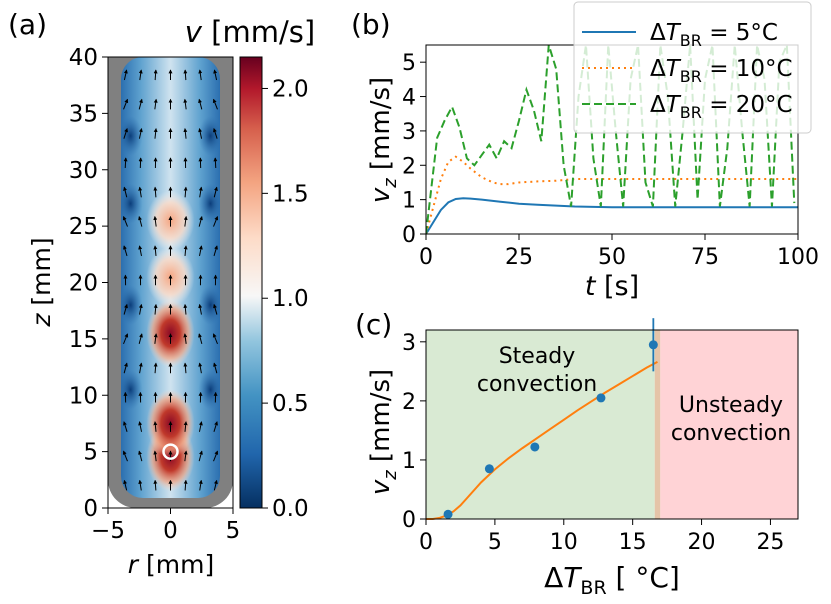  Describe the element at coordinates (251, 282) in the screenshot. I see `colorbar` at that location.